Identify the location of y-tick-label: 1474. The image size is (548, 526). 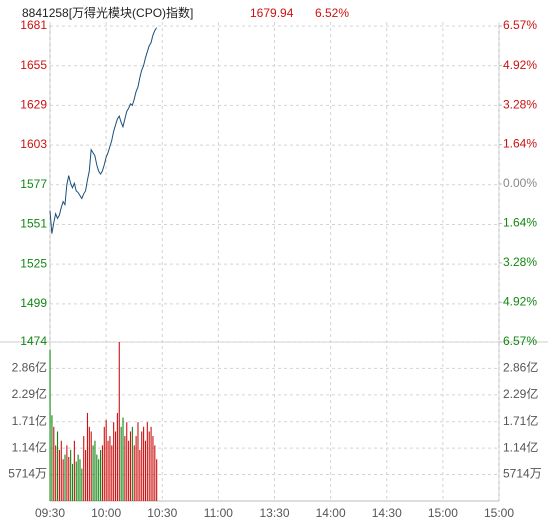
(33, 341).